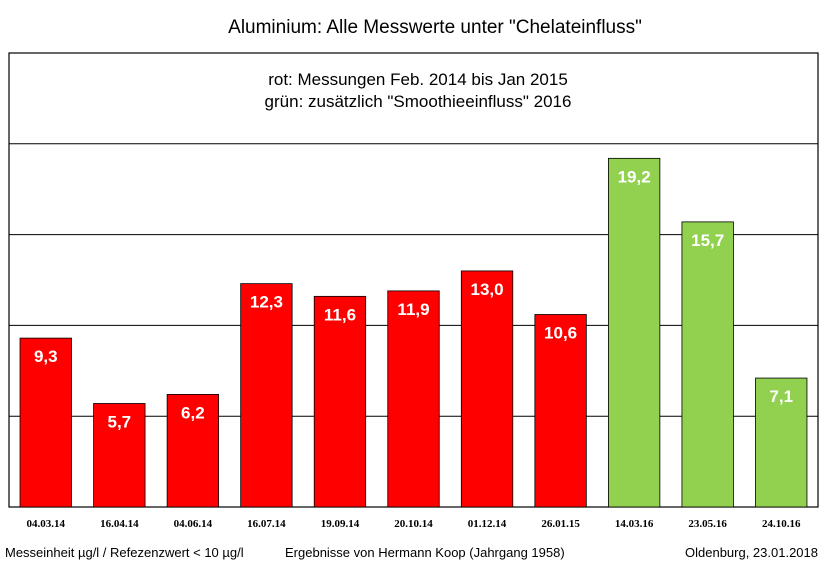 Image resolution: width=828 pixels, height=572 pixels. Describe the element at coordinates (119, 455) in the screenshot. I see `bar-16.04.14` at that location.